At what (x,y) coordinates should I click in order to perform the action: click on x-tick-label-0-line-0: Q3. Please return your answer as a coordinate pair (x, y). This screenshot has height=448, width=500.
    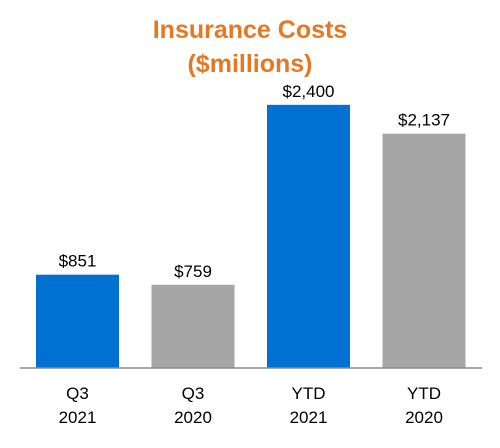
    Looking at the image, I should click on (77, 393).